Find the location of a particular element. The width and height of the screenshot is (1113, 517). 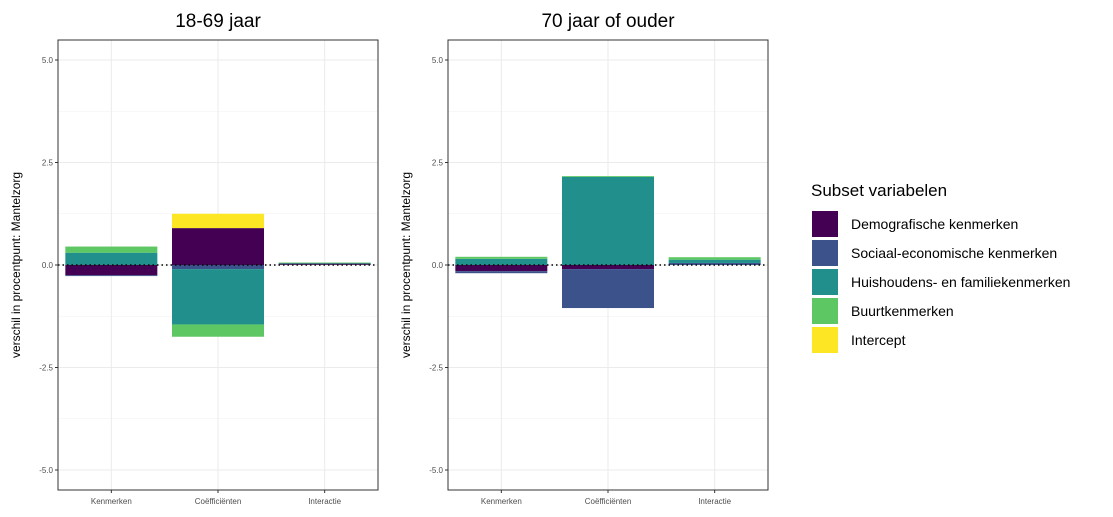

legend-label: Intercept is located at coordinates (878, 340).